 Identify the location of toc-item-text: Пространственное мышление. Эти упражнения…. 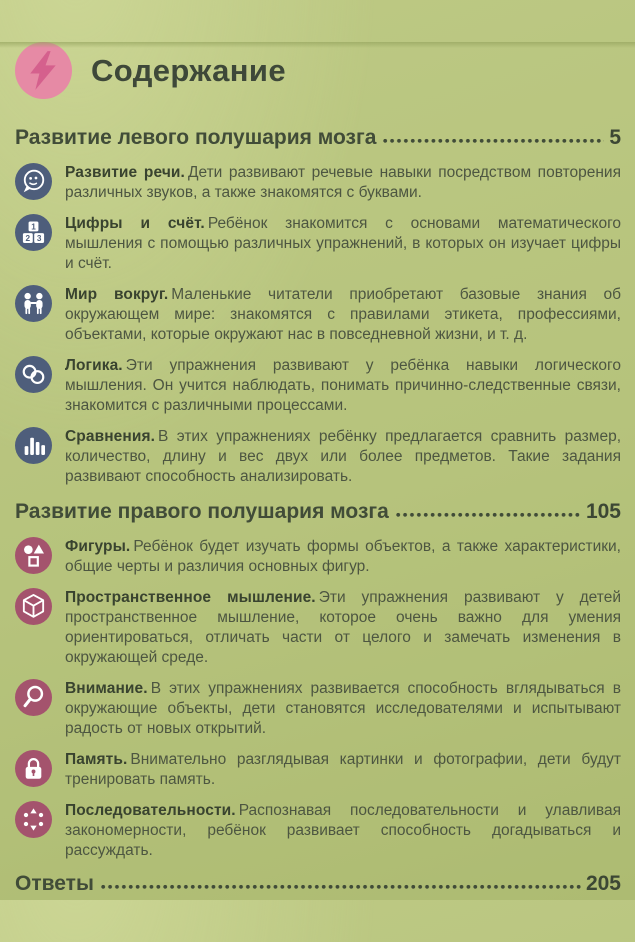
(343, 628).